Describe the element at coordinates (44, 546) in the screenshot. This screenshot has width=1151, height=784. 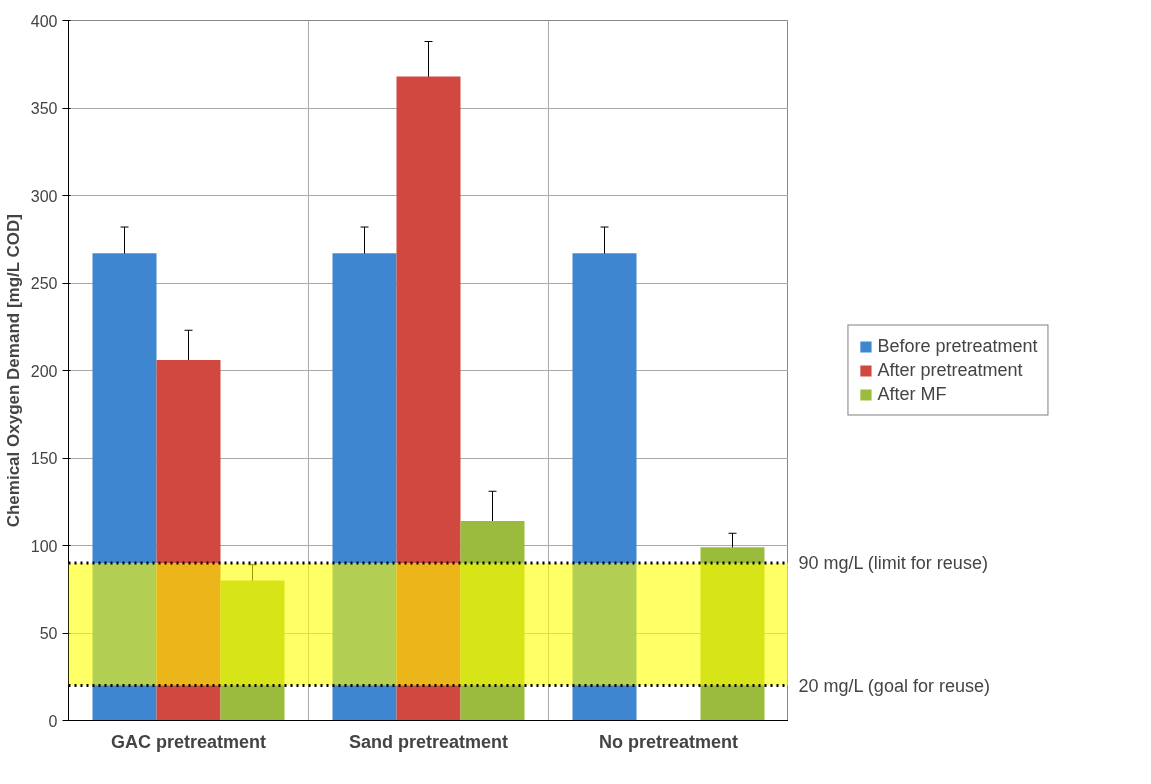
I see `y-tick-label: 100` at that location.